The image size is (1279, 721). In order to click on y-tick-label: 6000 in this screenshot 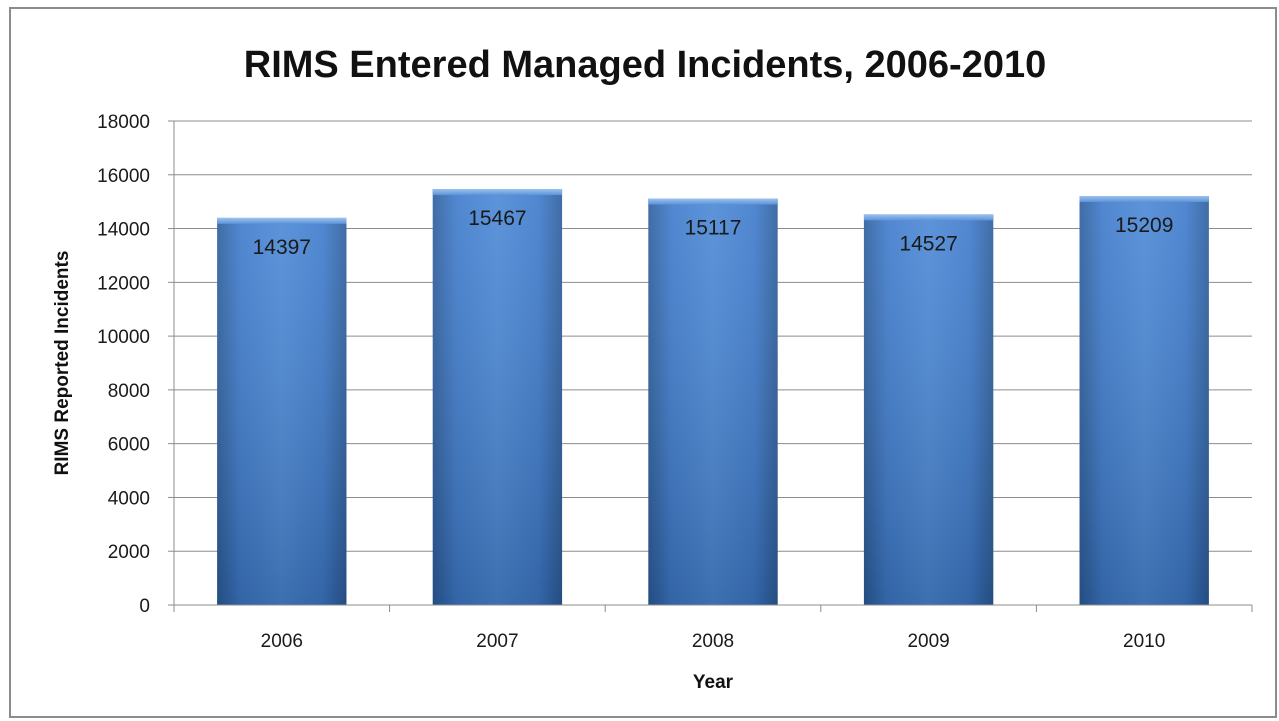, I will do `click(129, 445)`.